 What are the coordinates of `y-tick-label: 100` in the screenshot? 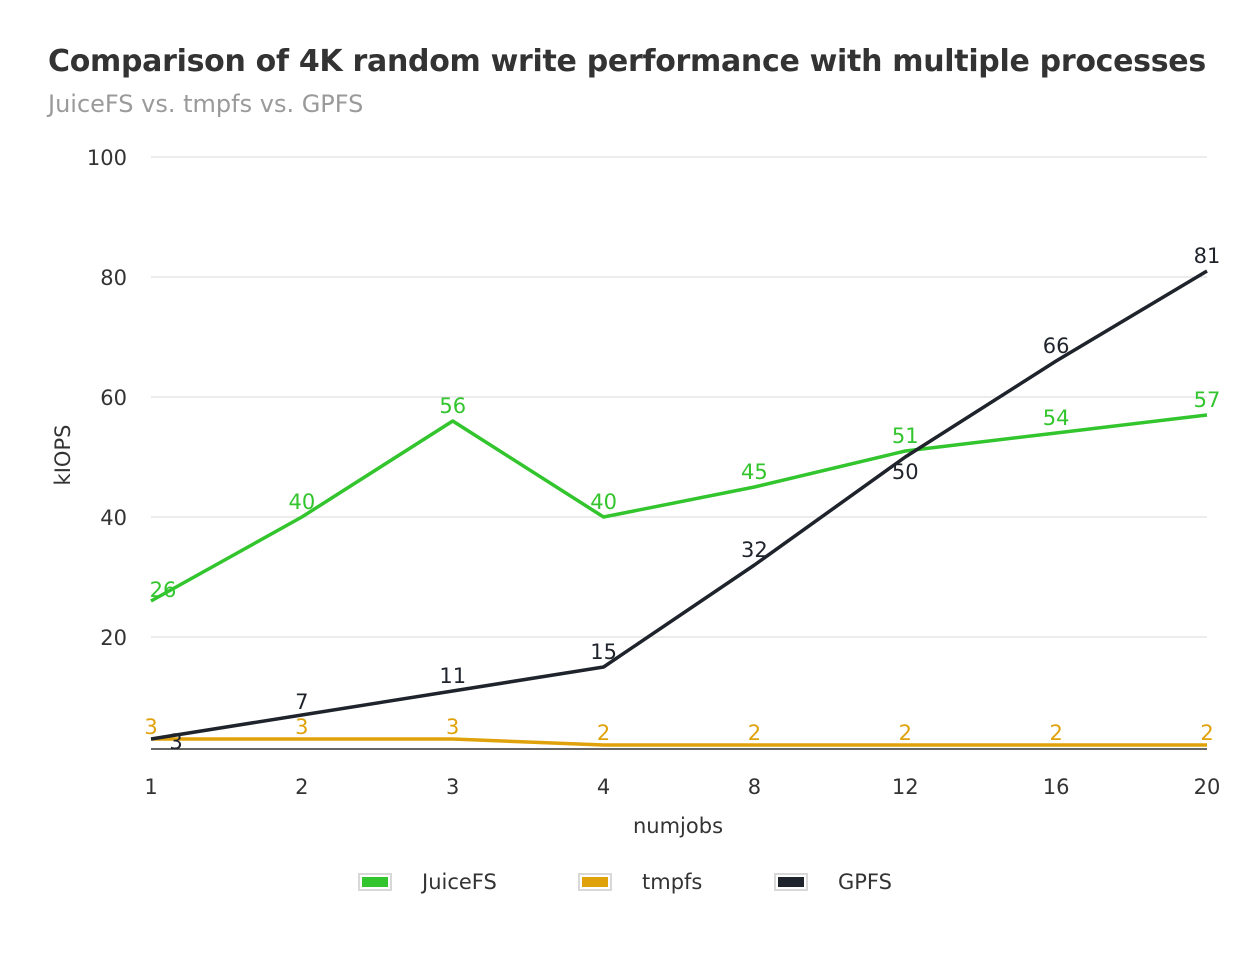 It's located at (107, 158).